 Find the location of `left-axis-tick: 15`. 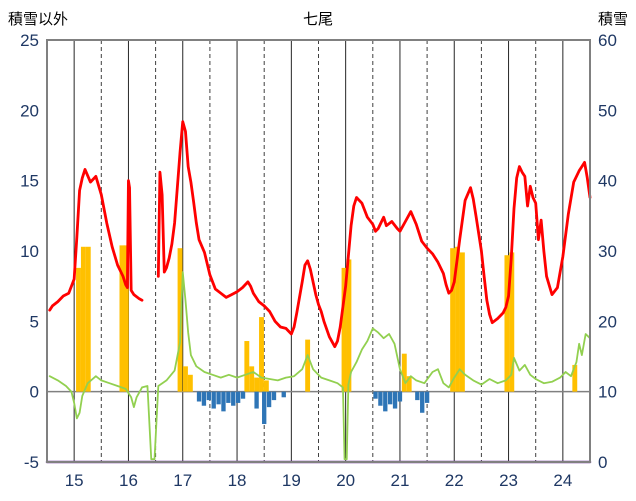

left-axis-tick: 15 is located at coordinates (29, 181).